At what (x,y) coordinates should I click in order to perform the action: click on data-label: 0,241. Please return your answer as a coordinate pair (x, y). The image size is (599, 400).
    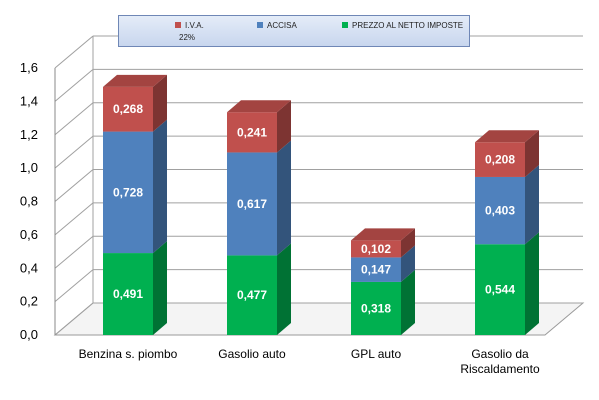
    Looking at the image, I should click on (252, 132).